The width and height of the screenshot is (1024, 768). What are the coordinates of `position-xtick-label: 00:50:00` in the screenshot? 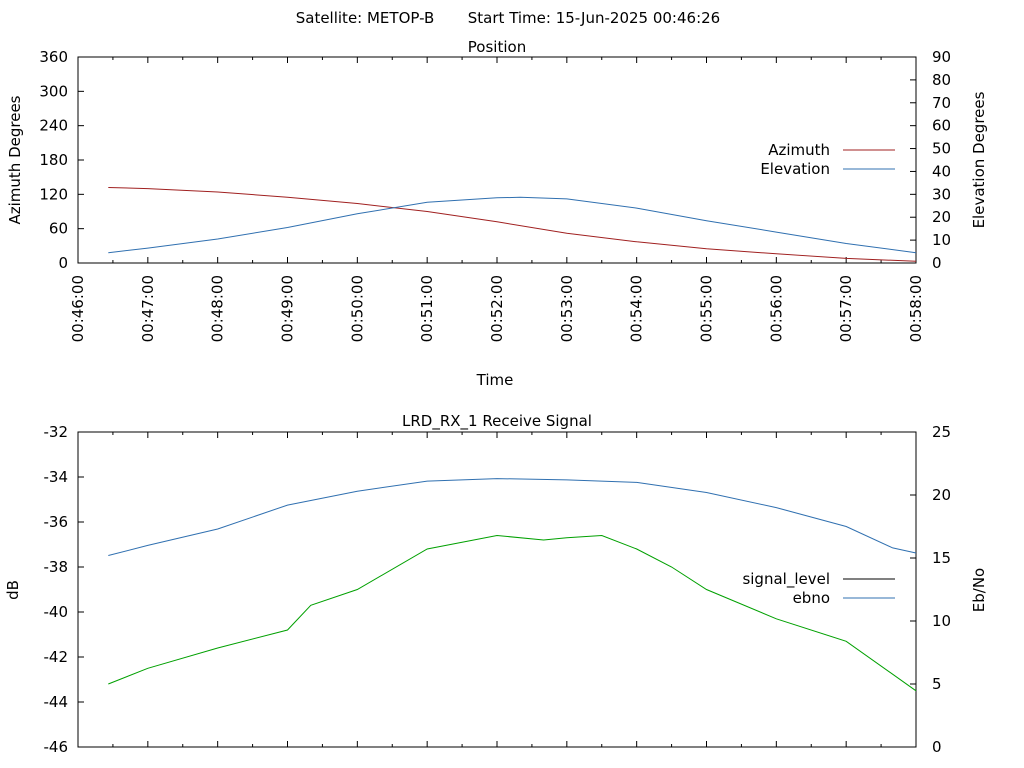 It's located at (357, 308).